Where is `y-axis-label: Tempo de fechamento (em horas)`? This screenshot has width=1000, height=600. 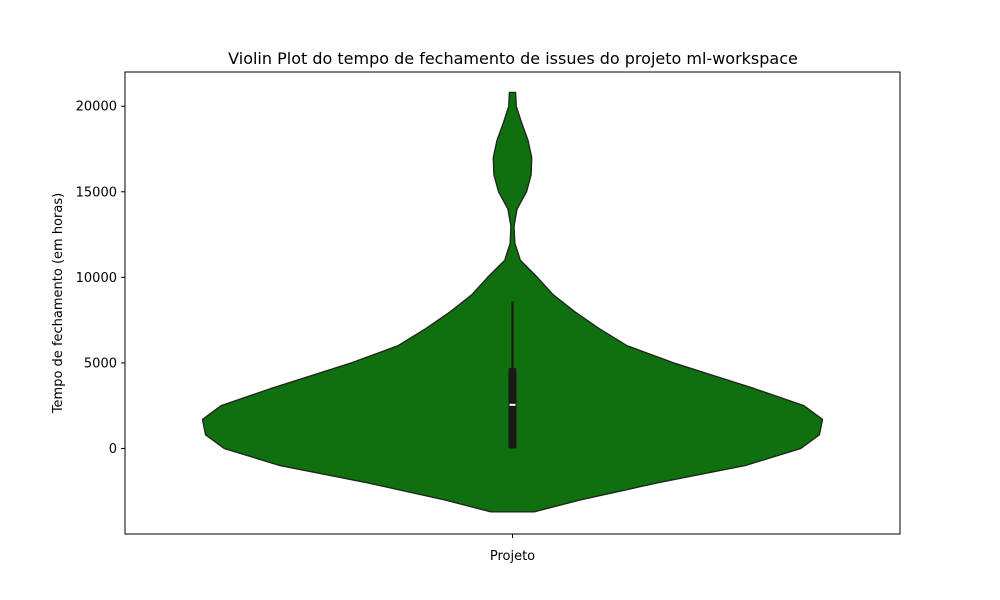
y-axis-label: Tempo de fechamento (em horas) is located at coordinates (58, 303).